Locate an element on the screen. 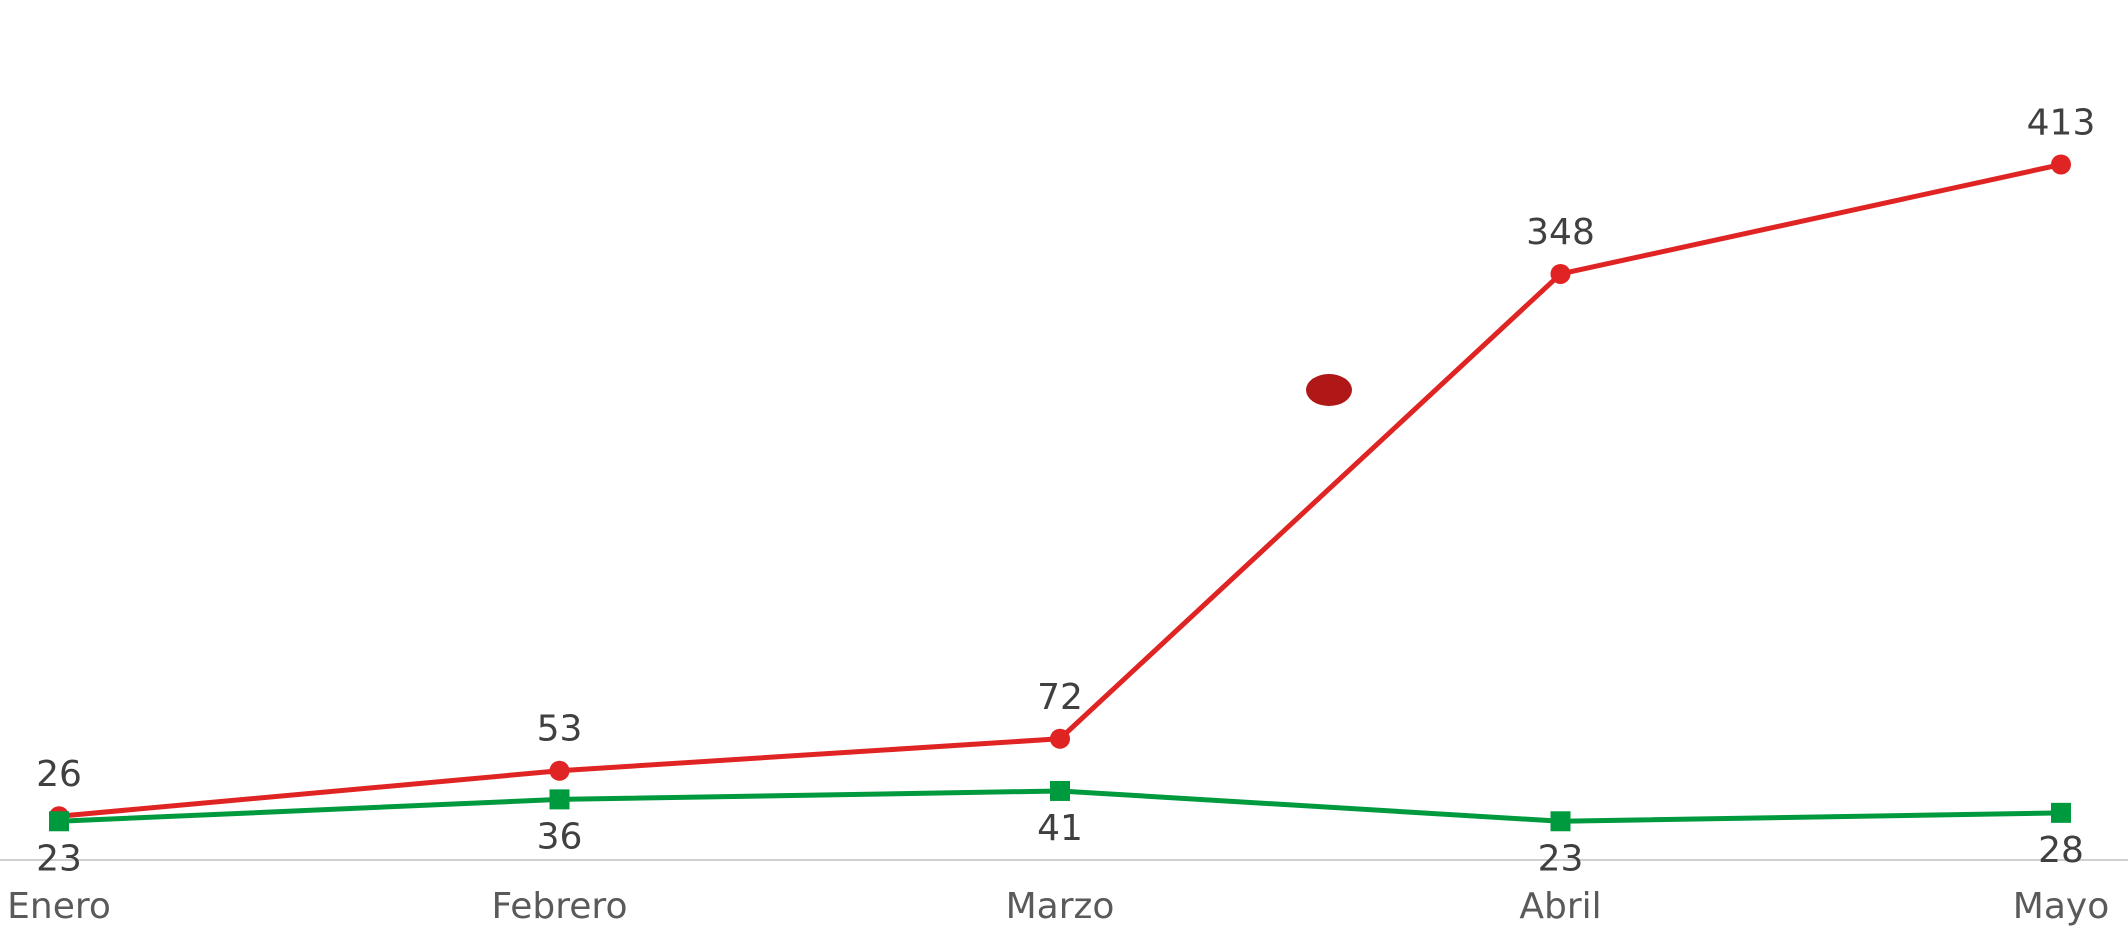 This screenshot has height=933, width=2128. x-tick-labels: Enero Febrero Marzo Abril Mayo is located at coordinates (1058, 906).